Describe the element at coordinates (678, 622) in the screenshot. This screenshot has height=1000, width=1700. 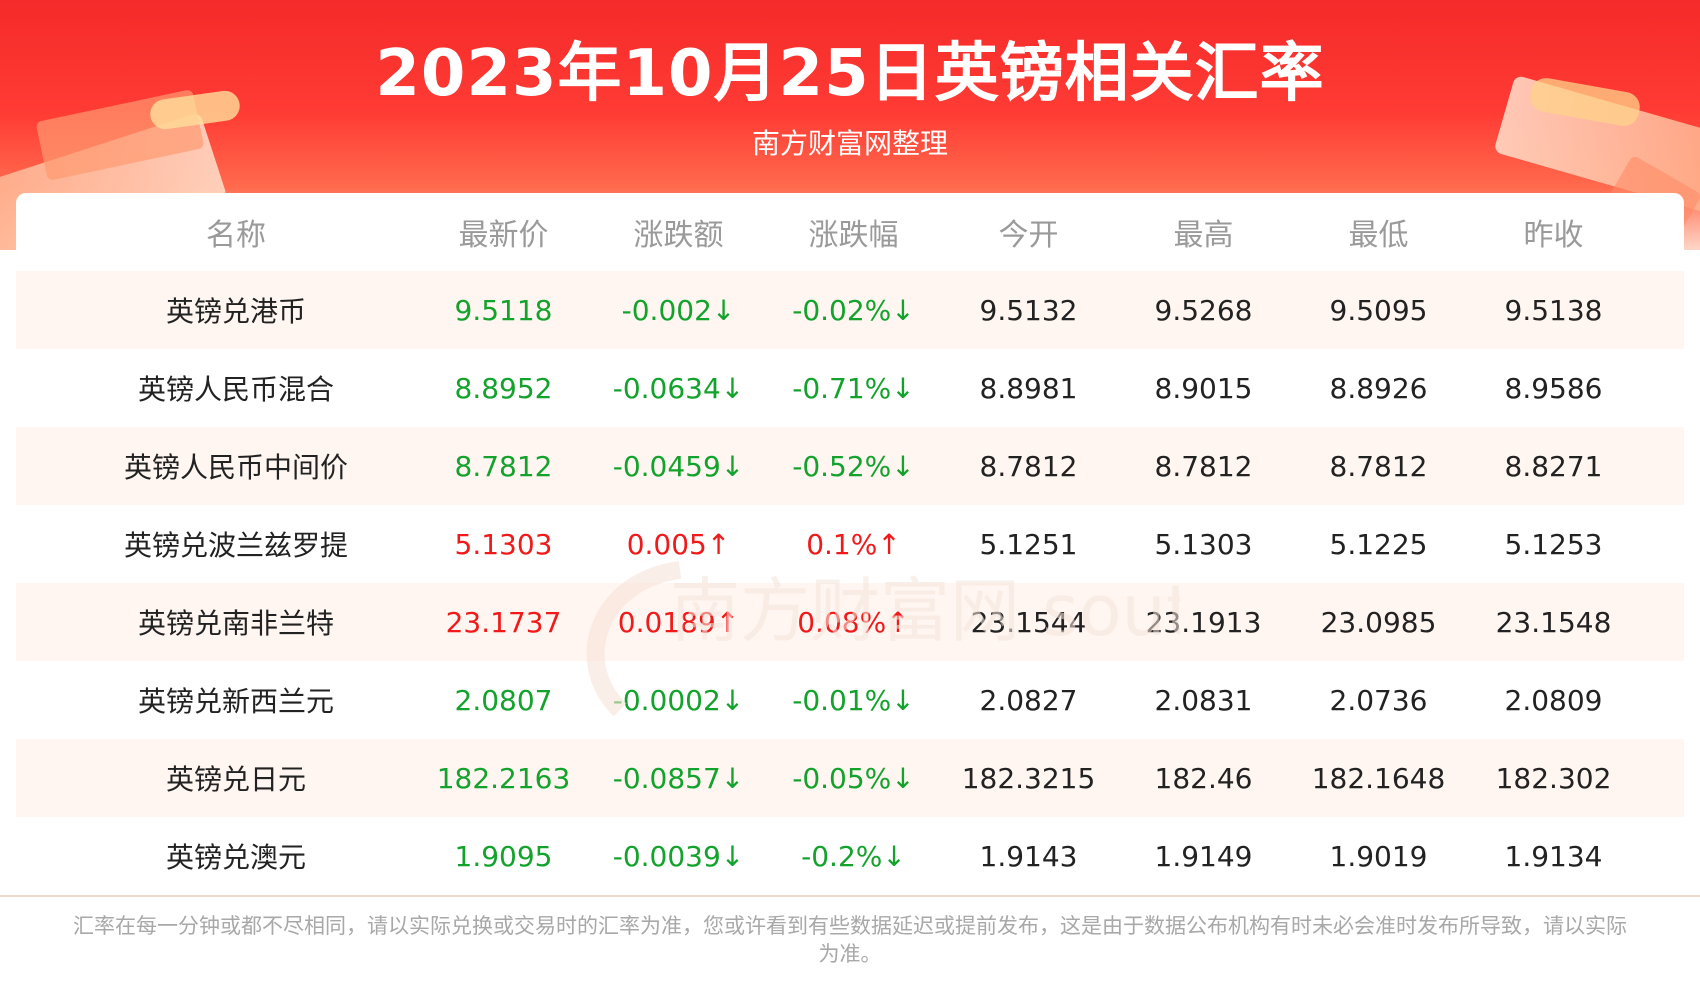
I see `row-change: 0.0189↑` at that location.